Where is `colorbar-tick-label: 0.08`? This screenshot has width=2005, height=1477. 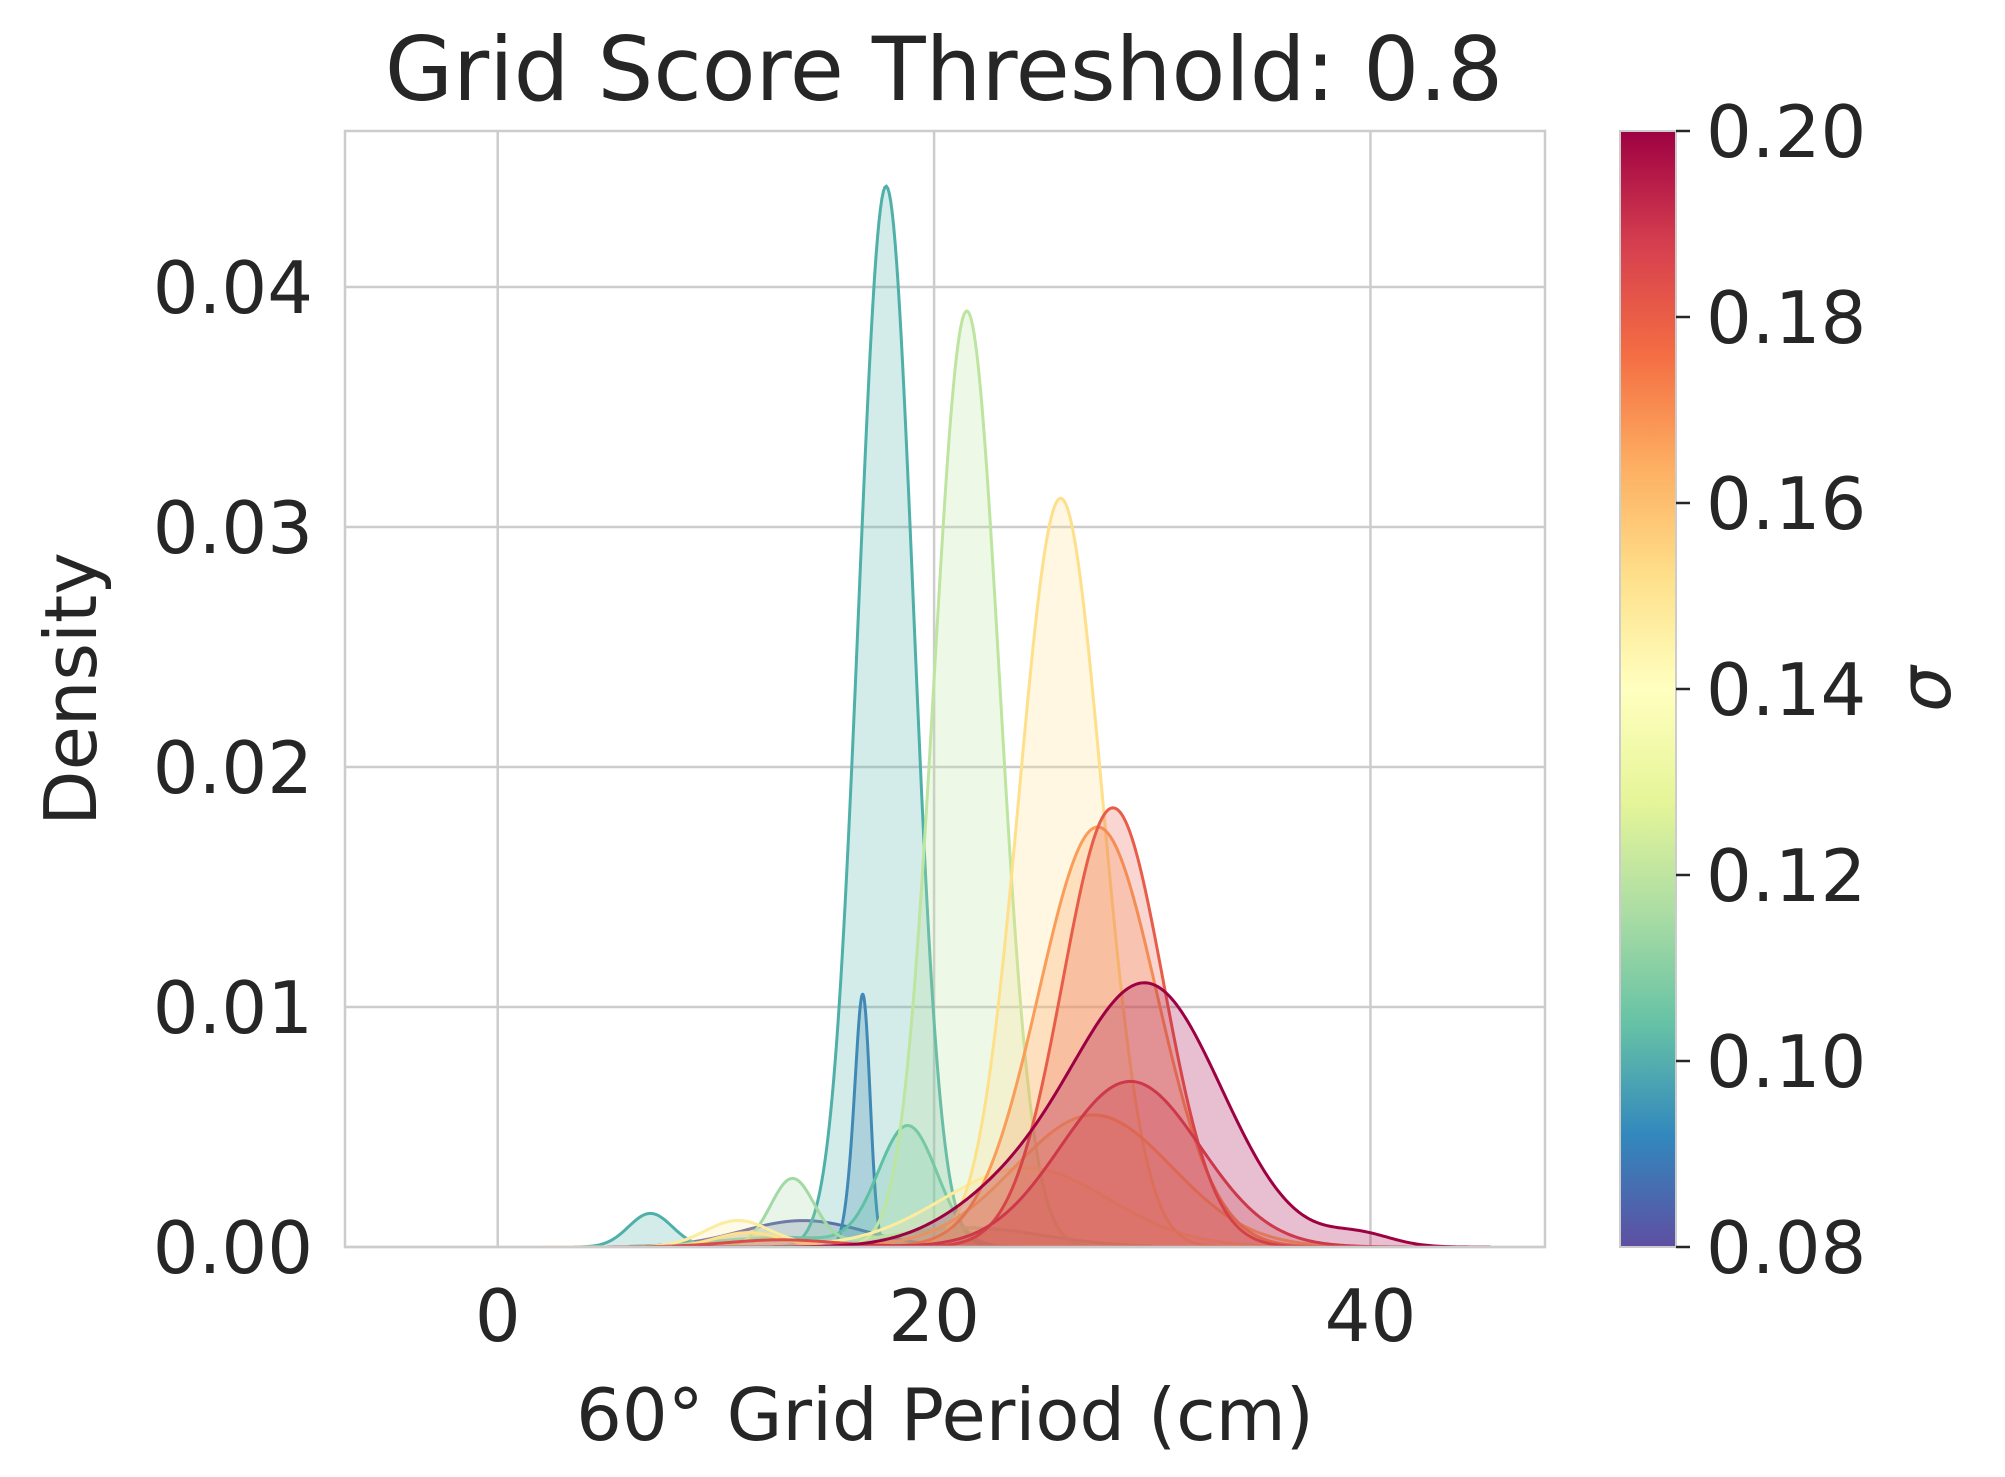
colorbar-tick-label: 0.08 is located at coordinates (1786, 1248).